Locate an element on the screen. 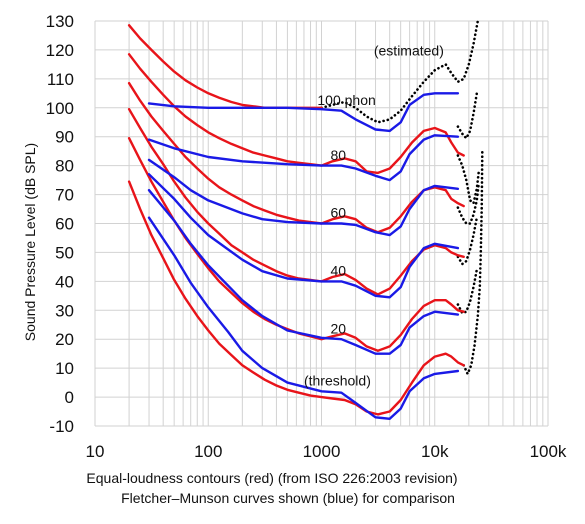  y-tick-label: 110 is located at coordinates (60, 79).